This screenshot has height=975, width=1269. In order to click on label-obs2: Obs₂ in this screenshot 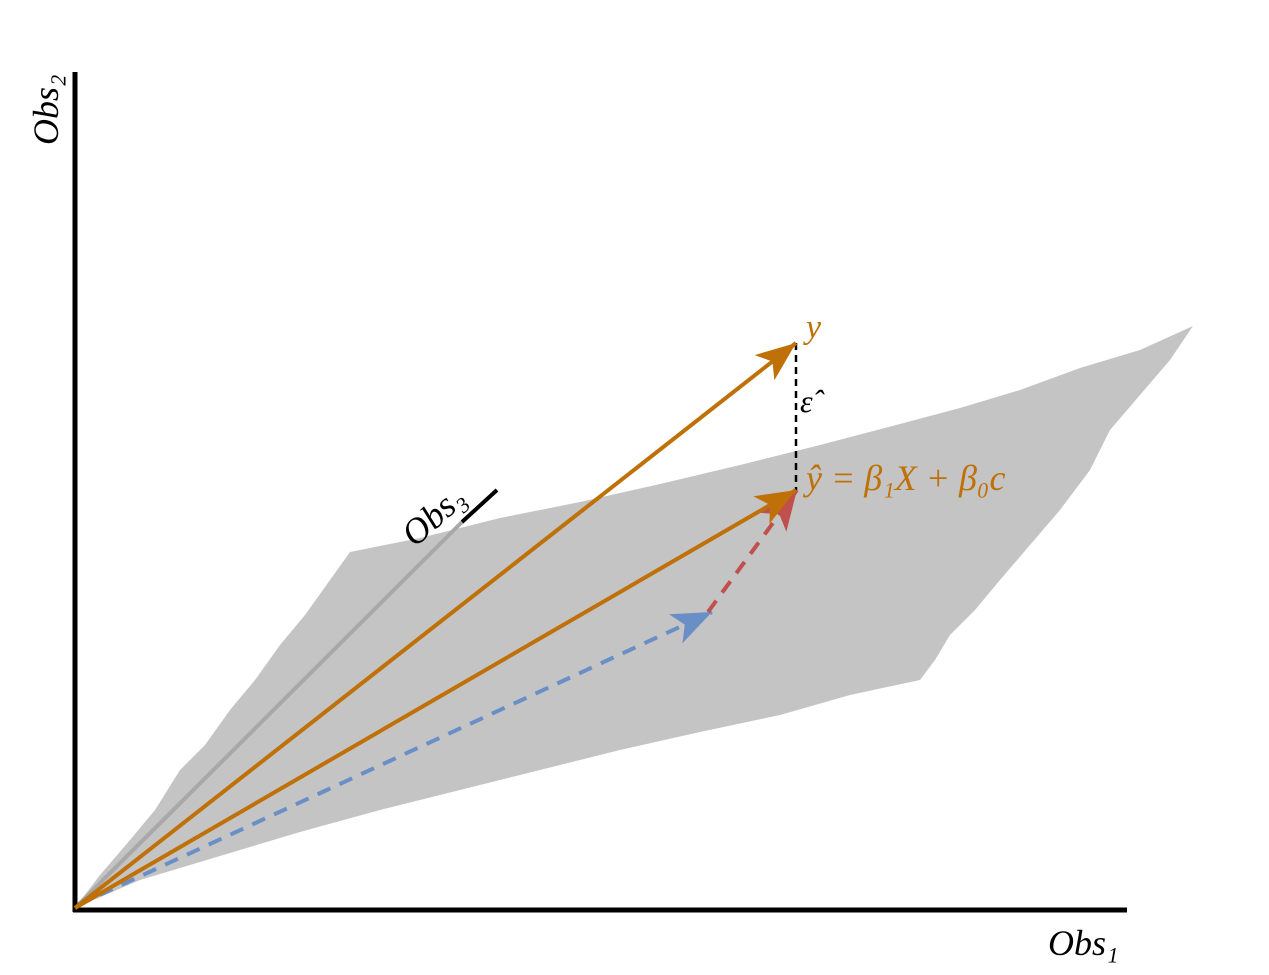, I will do `click(46, 109)`.